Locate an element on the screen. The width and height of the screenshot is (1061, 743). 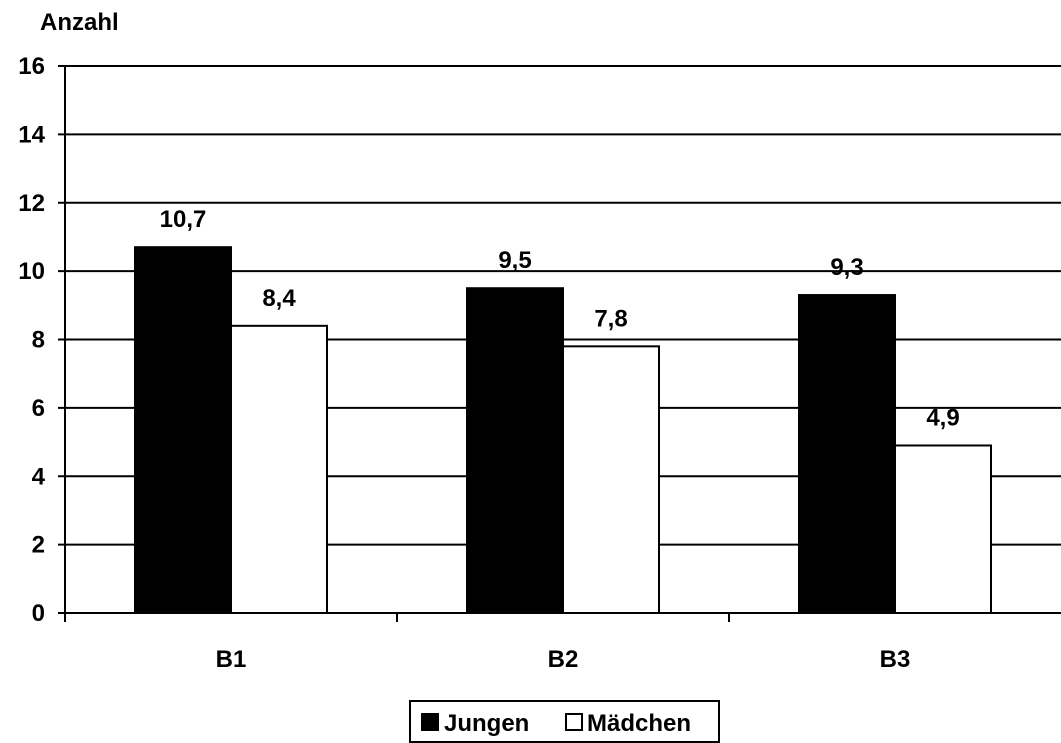
x-tick-label: B1 is located at coordinates (231, 659).